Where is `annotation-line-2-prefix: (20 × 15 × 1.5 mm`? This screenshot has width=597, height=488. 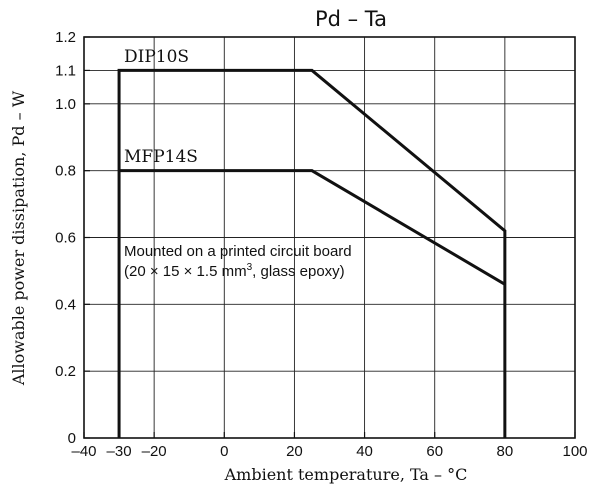
annotation-line-2-prefix: (20 × 15 × 1.5 mm is located at coordinates (185, 271).